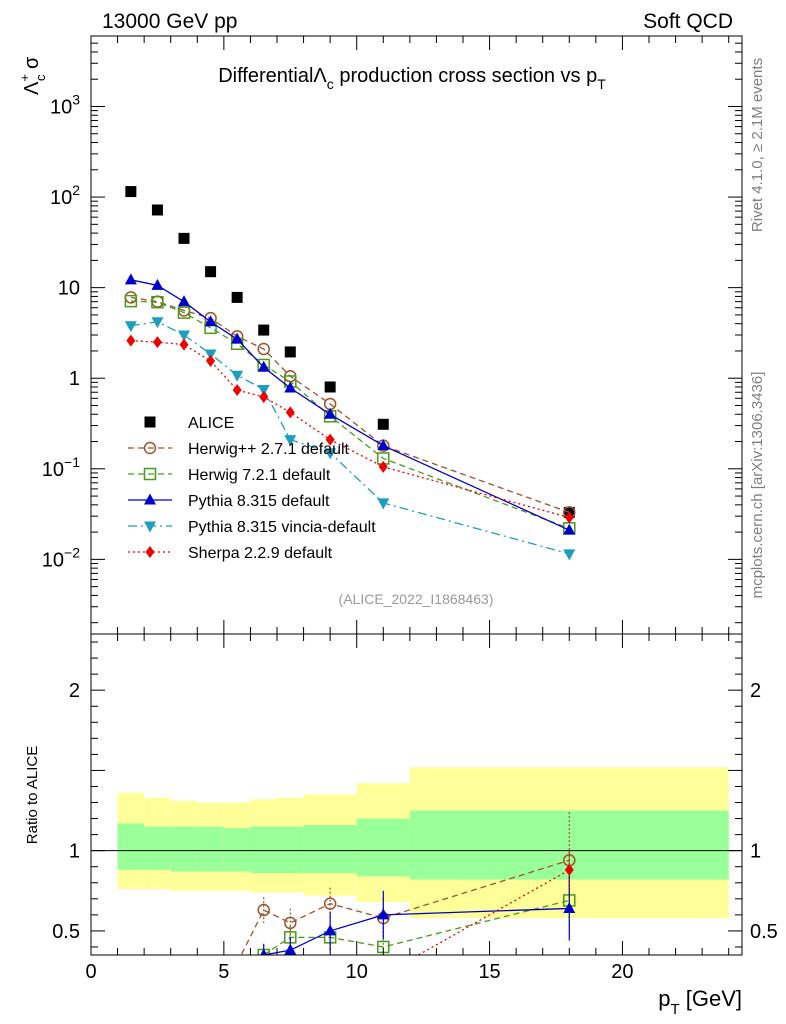 Image resolution: width=786 pixels, height=1024 pixels. What do you see at coordinates (24, 78) in the screenshot?
I see `ylabel-superscript: +` at bounding box center [24, 78].